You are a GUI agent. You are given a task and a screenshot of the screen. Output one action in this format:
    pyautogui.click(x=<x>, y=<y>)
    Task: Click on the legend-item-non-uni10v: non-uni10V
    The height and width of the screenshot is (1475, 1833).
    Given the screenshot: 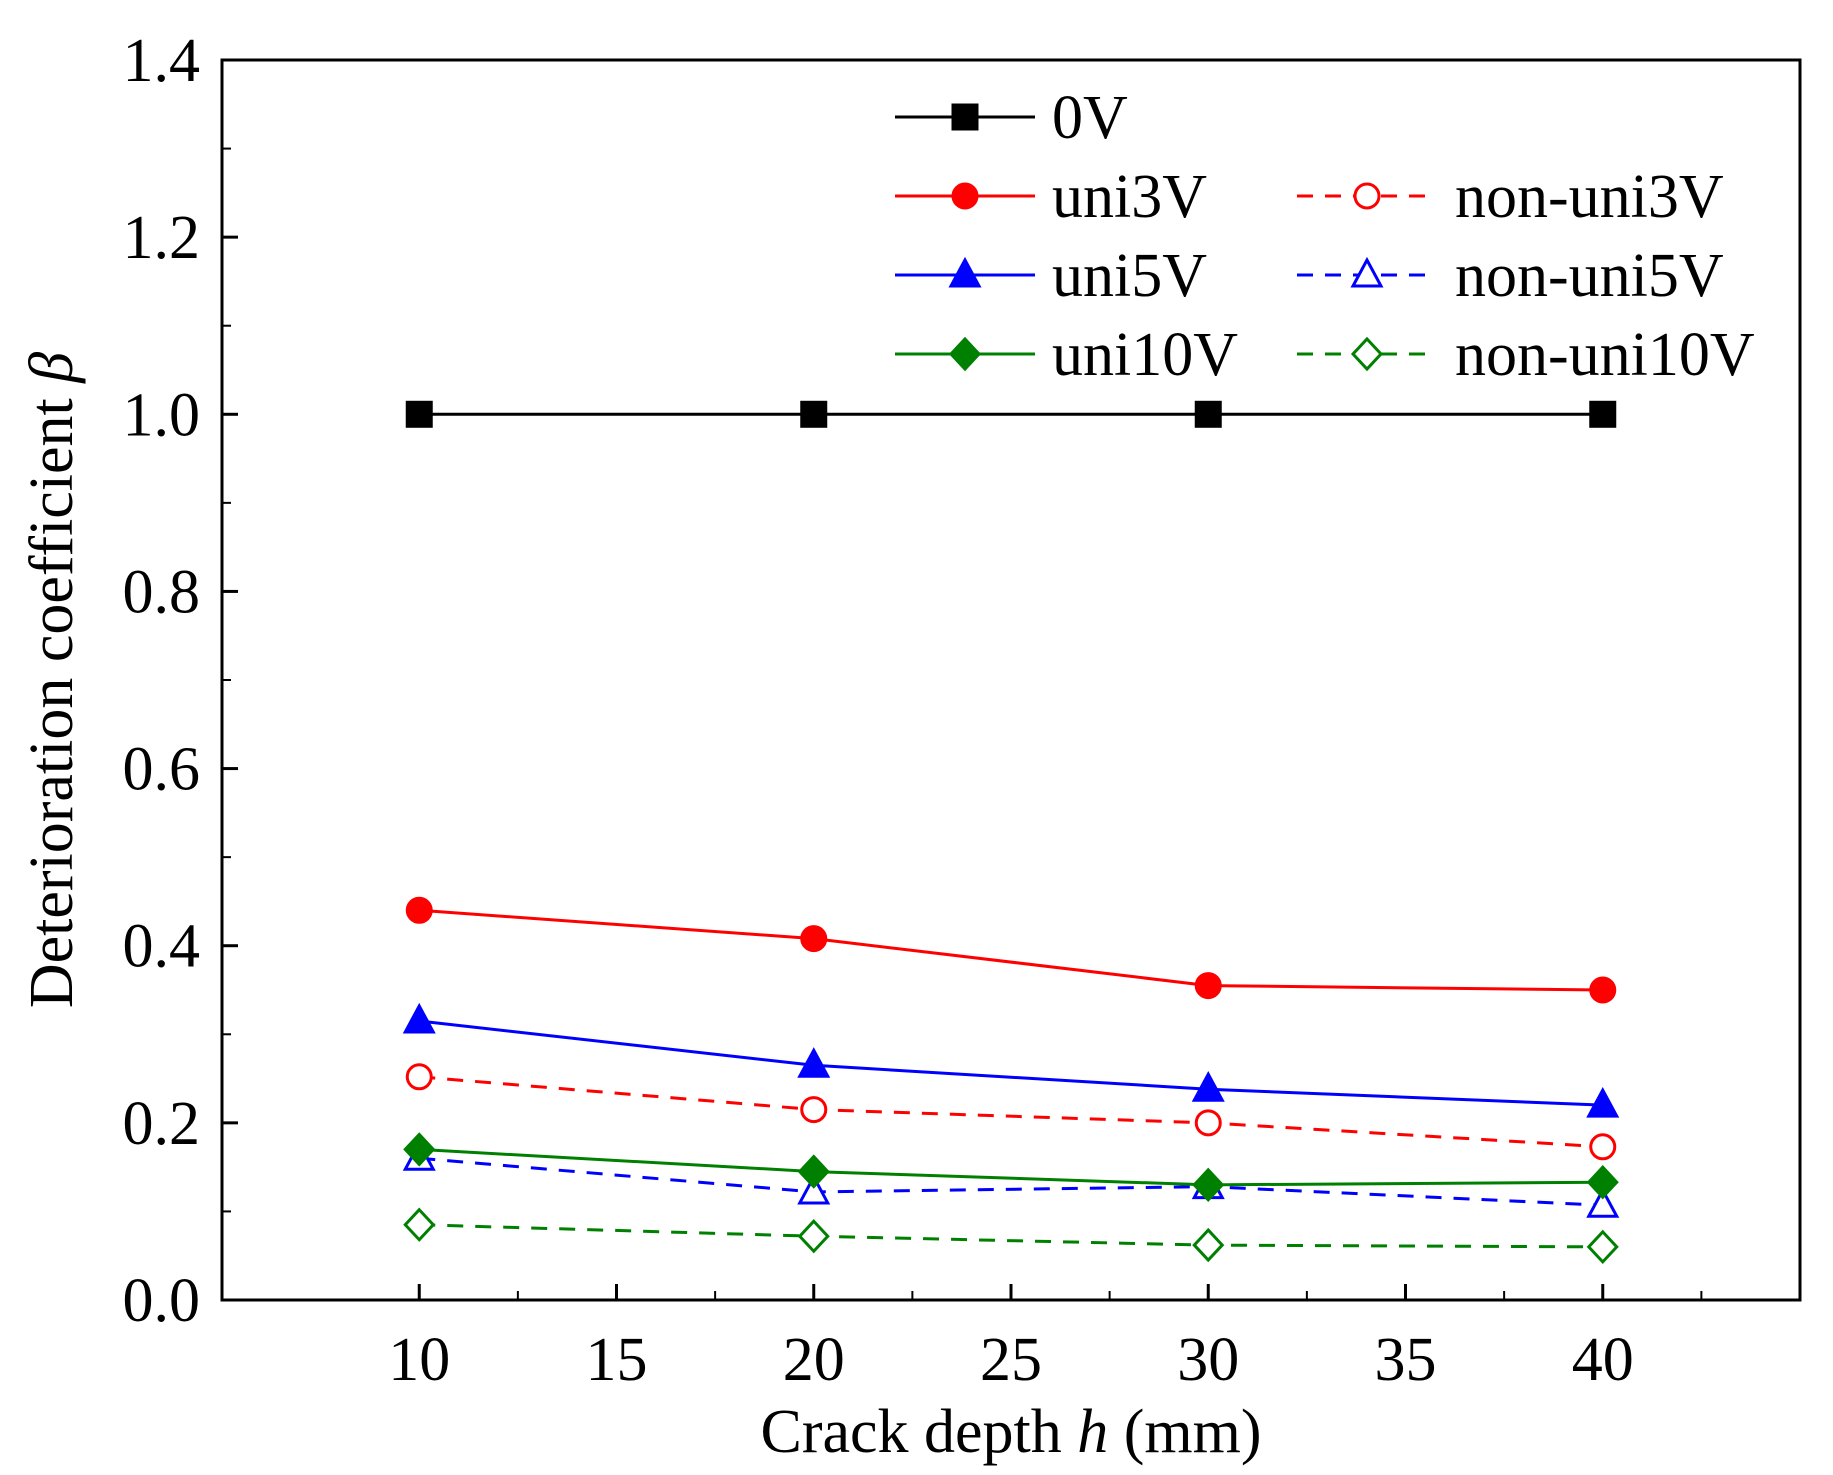 What is the action you would take?
    pyautogui.click(x=1526, y=355)
    